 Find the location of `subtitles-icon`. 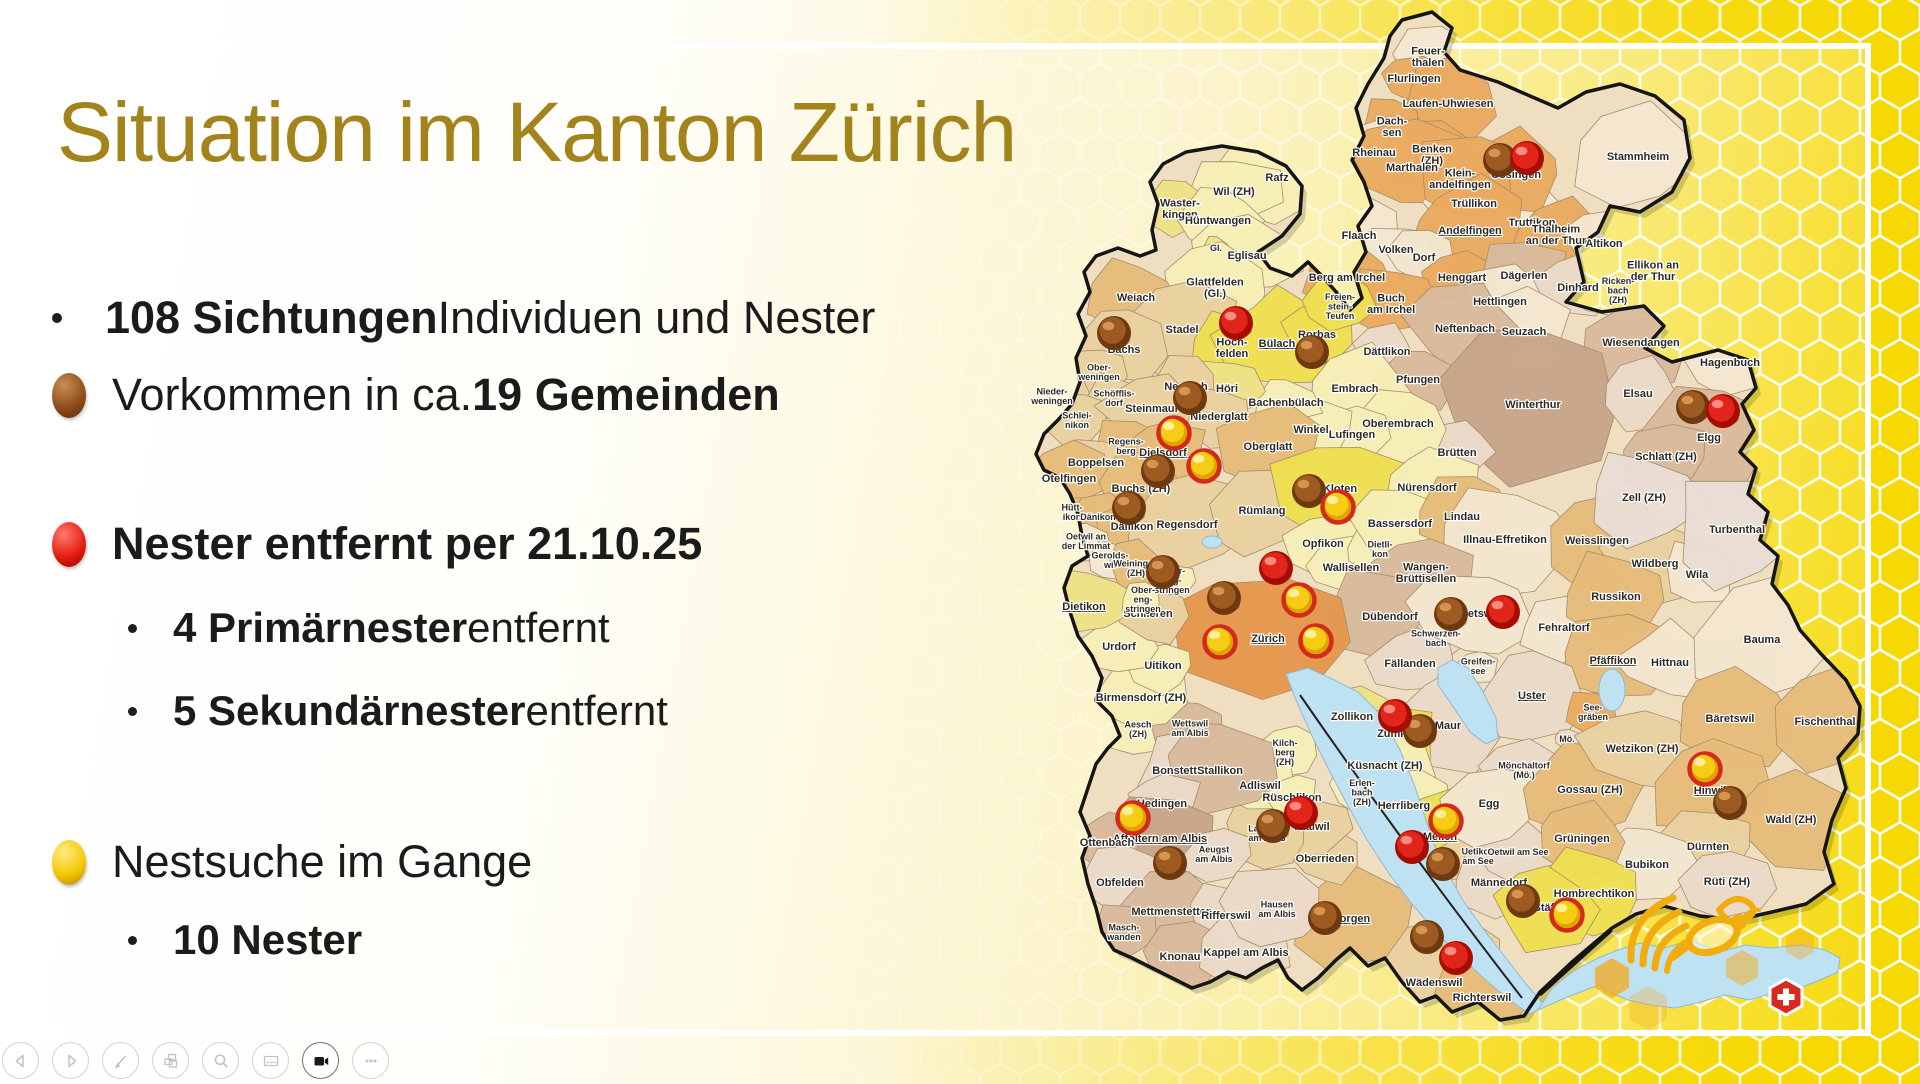

subtitles-icon is located at coordinates (270, 1060).